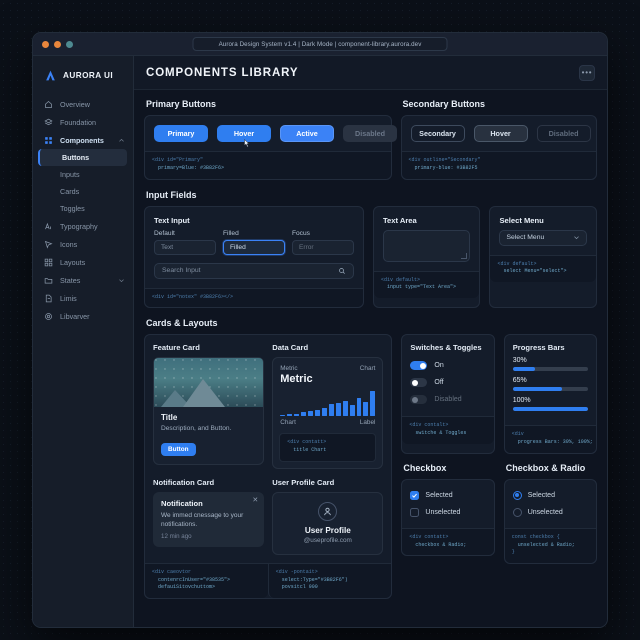 The image size is (640, 640). Describe the element at coordinates (444, 160) in the screenshot. I see `code-line: <div outline="Secondary"` at that location.